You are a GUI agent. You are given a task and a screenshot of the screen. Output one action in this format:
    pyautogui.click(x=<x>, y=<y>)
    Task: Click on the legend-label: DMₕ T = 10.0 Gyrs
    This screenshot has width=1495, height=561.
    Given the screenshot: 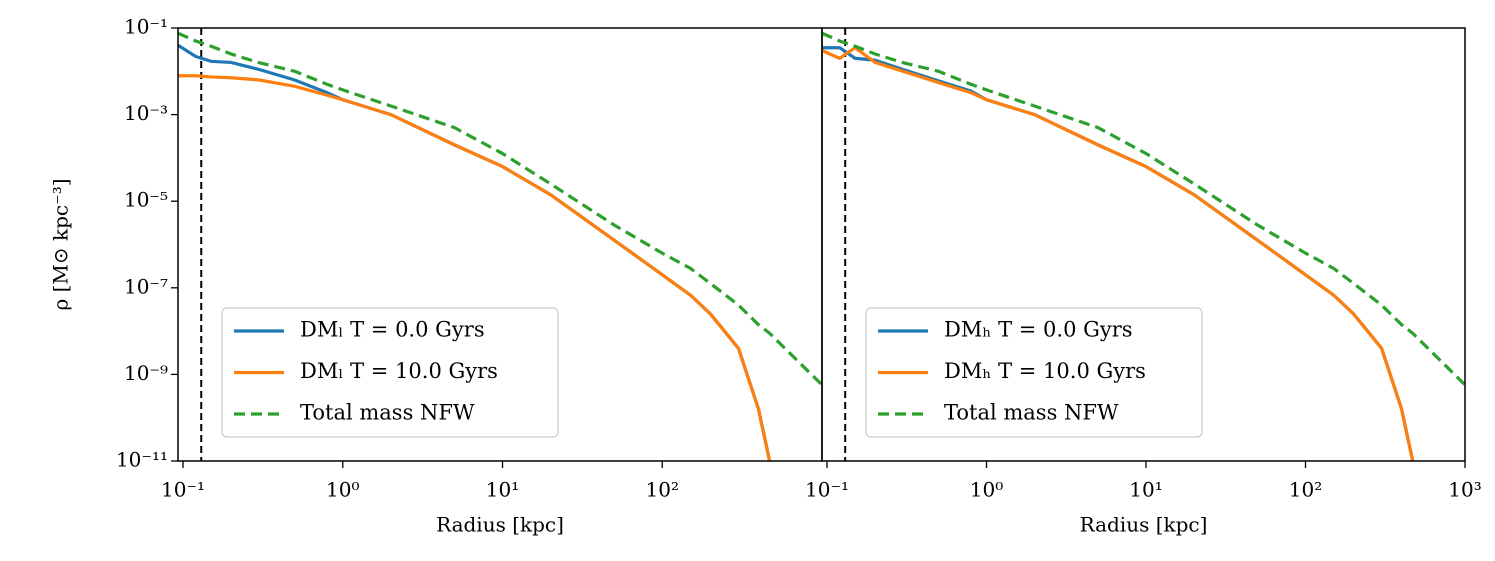 What is the action you would take?
    pyautogui.click(x=1045, y=371)
    